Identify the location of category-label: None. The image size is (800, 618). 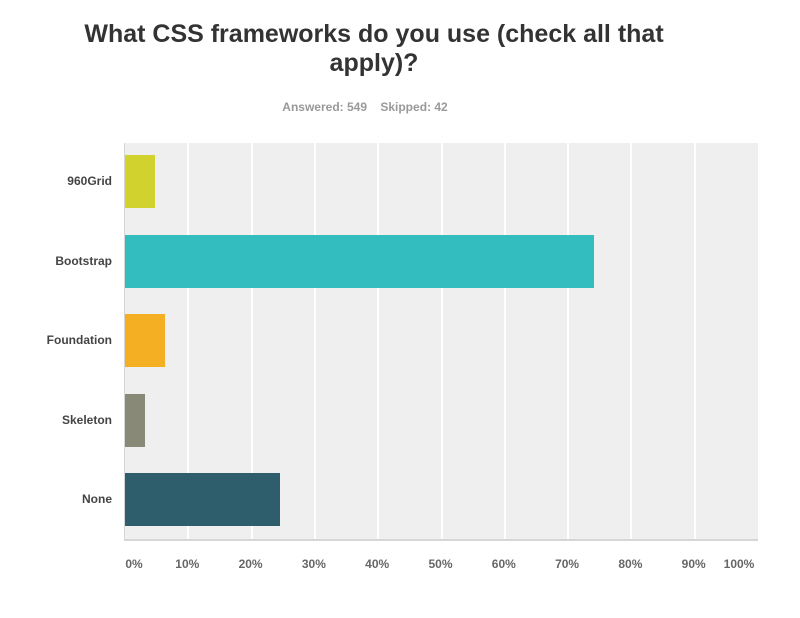
(97, 499).